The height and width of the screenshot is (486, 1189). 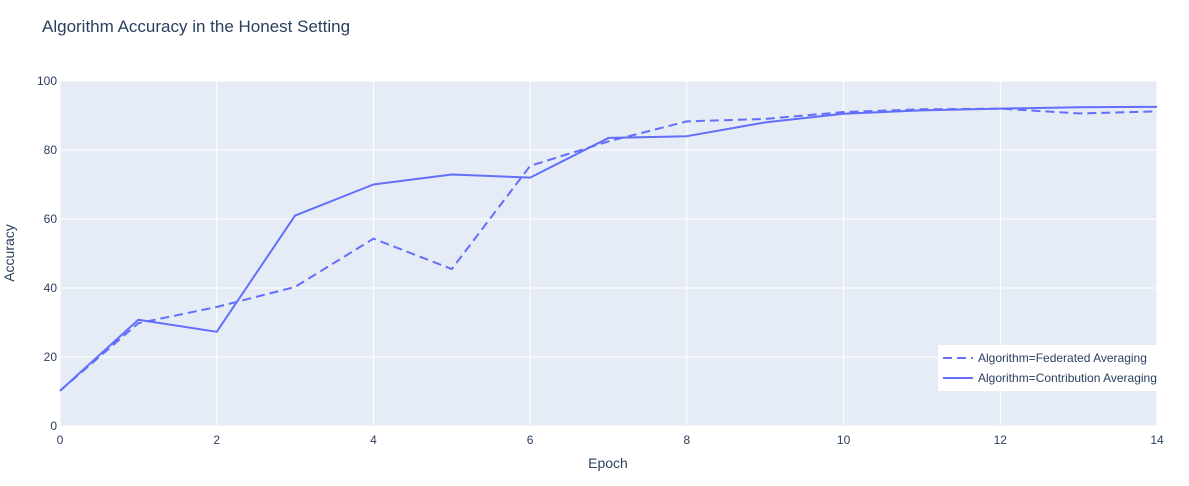 What do you see at coordinates (844, 440) in the screenshot?
I see `x-tick-label: 10` at bounding box center [844, 440].